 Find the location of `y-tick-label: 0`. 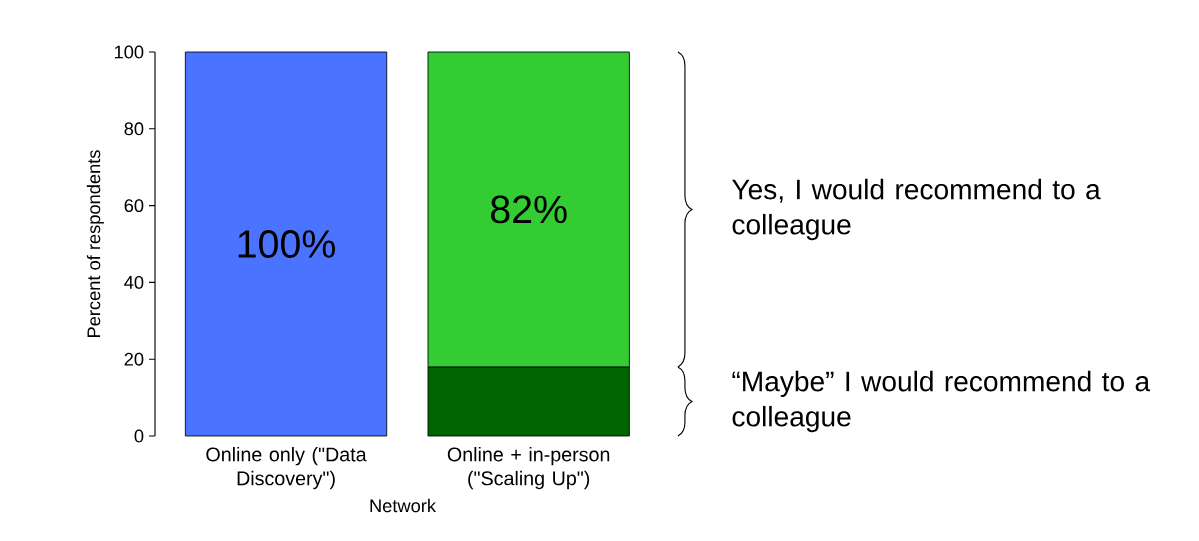

y-tick-label: 0 is located at coordinates (139, 436).